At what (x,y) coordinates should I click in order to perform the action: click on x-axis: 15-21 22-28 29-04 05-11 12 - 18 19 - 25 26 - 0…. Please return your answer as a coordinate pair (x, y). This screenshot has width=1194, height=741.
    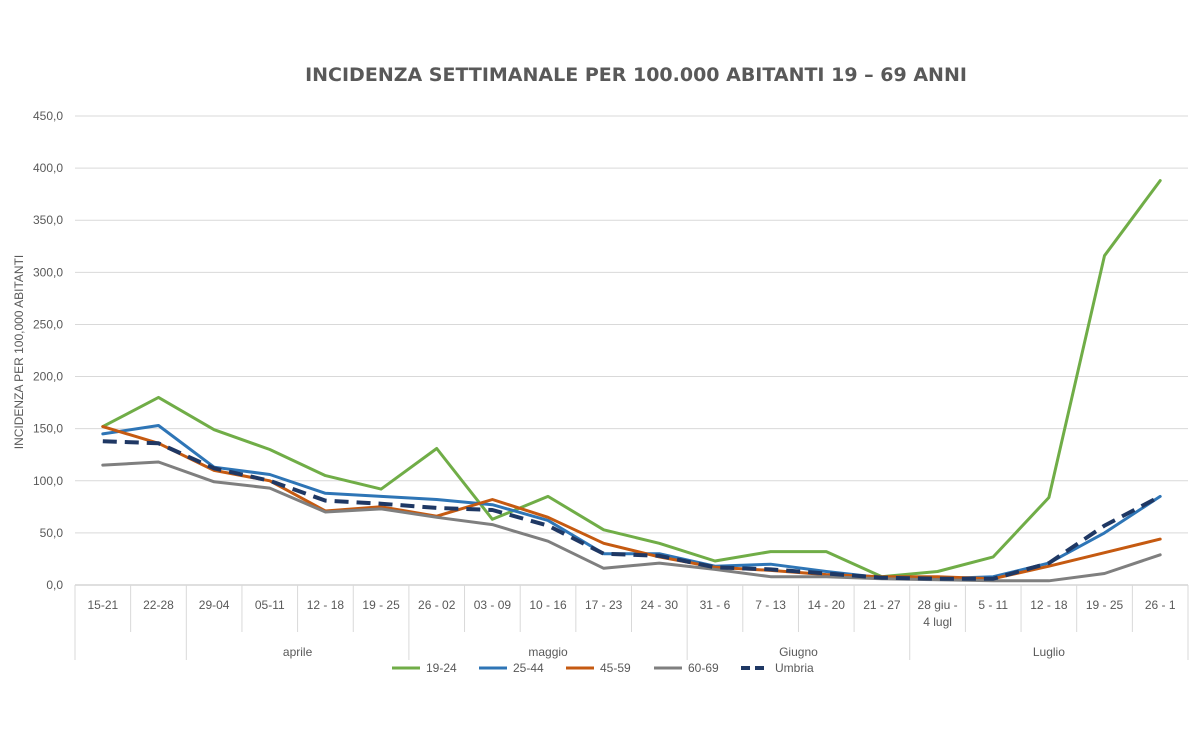
    Looking at the image, I should click on (631, 622).